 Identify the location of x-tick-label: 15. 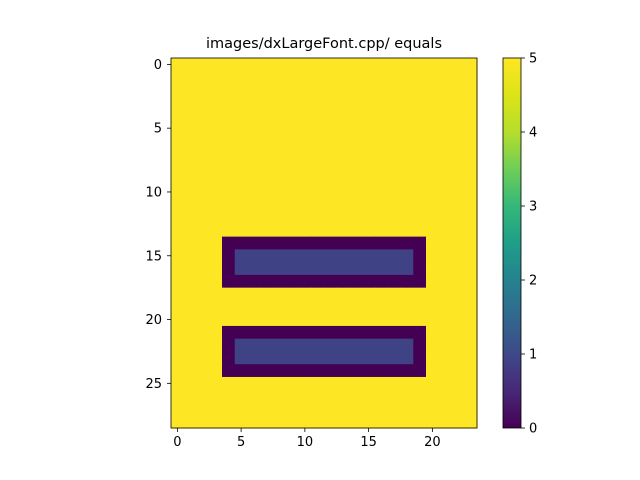
(368, 442).